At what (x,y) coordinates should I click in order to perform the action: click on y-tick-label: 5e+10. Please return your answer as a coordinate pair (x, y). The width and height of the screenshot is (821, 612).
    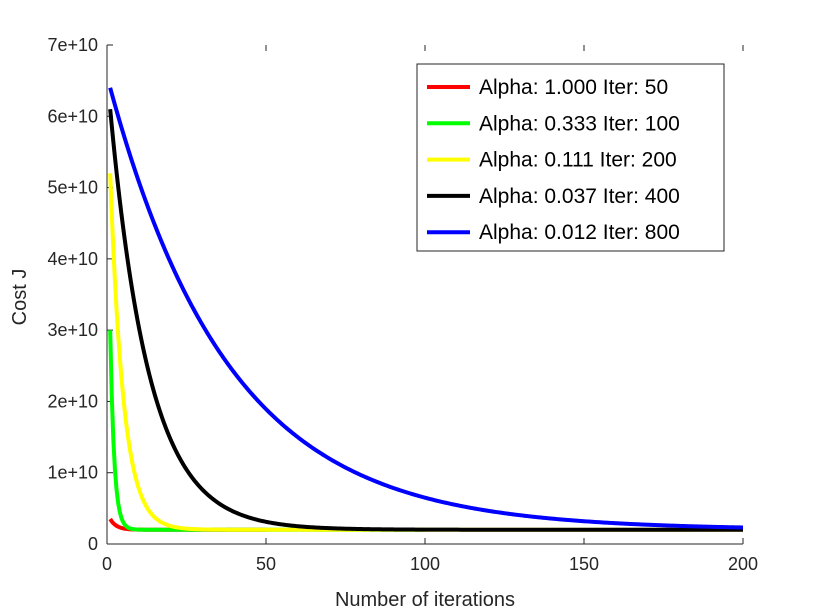
    Looking at the image, I should click on (72, 188).